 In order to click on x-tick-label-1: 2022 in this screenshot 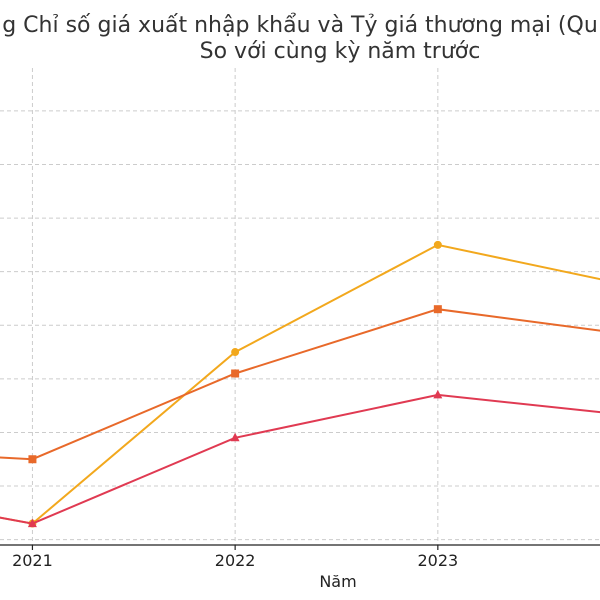, I will do `click(235, 560)`.